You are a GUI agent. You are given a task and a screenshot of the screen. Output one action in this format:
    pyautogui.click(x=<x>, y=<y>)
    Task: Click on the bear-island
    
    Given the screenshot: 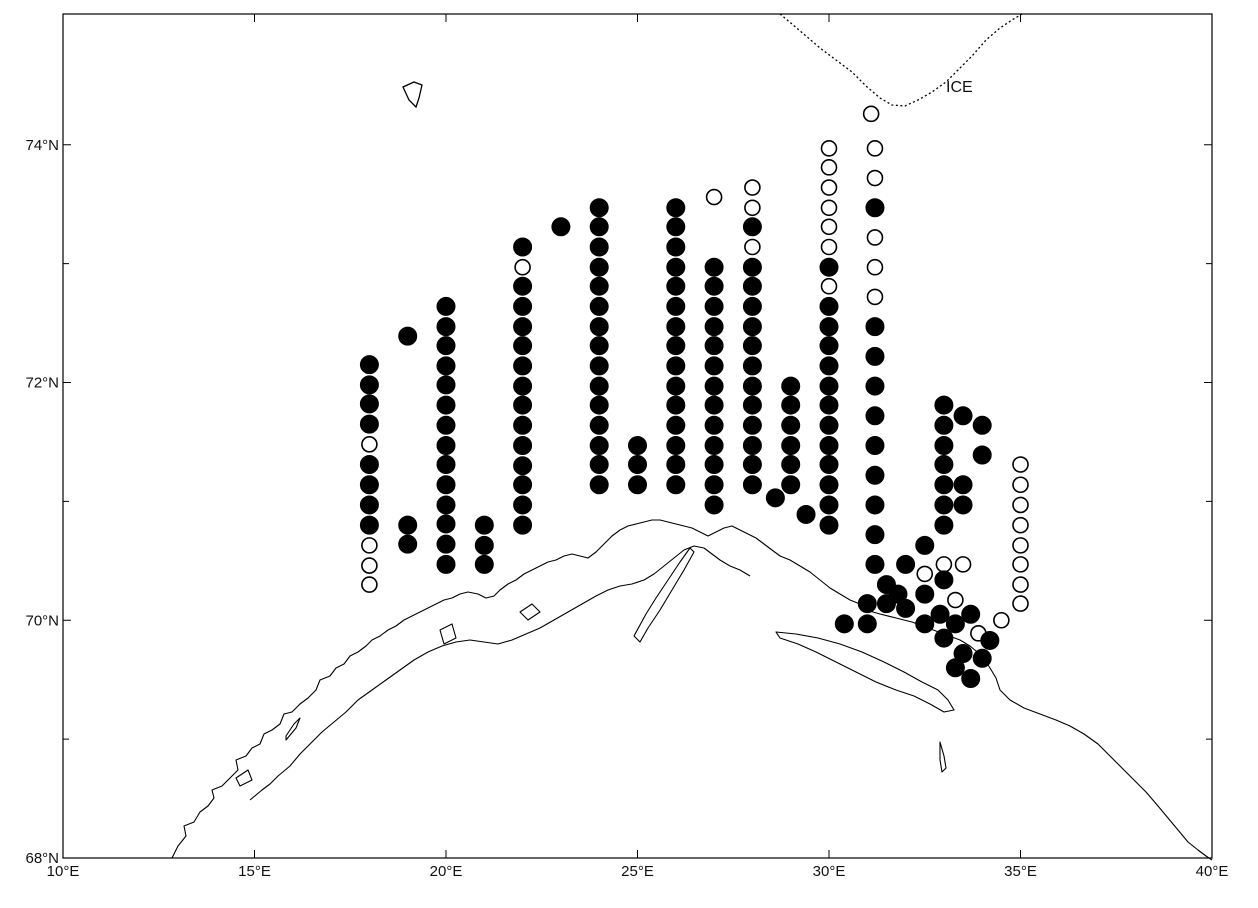 What is the action you would take?
    pyautogui.click(x=412, y=95)
    